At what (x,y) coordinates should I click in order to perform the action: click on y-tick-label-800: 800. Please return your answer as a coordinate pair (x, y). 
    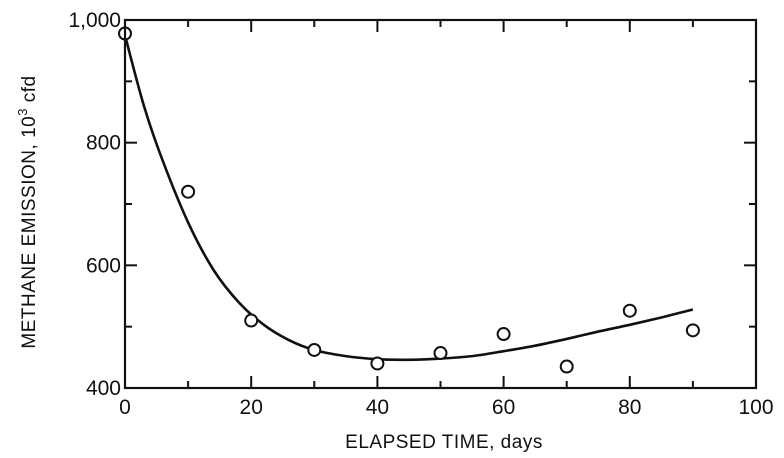
    Looking at the image, I should click on (103, 143).